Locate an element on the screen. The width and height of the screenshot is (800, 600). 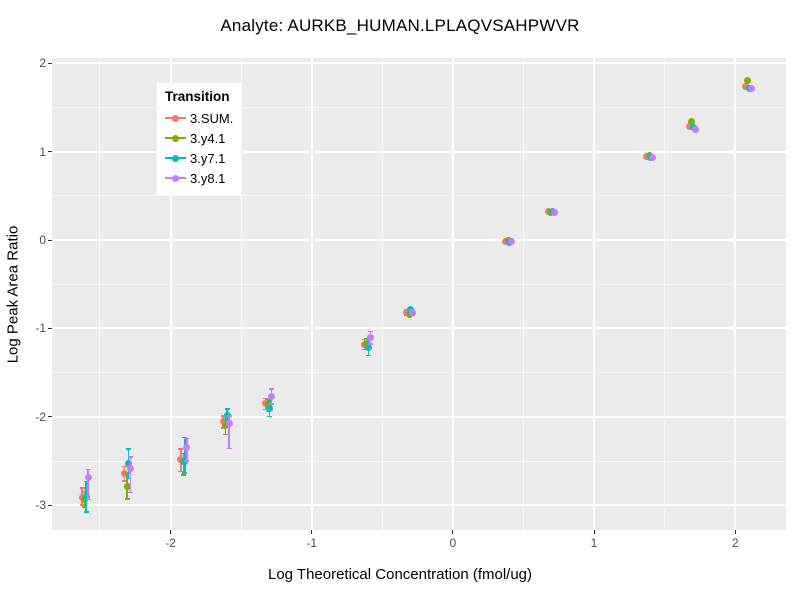
x-tick-label: -2 is located at coordinates (170, 543).